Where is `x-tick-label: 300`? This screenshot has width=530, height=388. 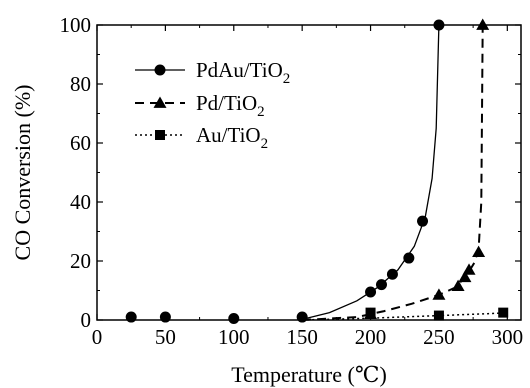 x-tick-label: 300 is located at coordinates (508, 337).